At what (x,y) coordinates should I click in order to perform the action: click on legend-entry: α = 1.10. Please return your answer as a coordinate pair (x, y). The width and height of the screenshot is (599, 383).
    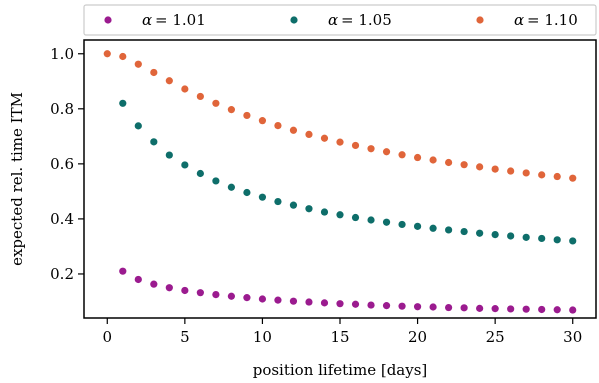
    Looking at the image, I should click on (527, 20).